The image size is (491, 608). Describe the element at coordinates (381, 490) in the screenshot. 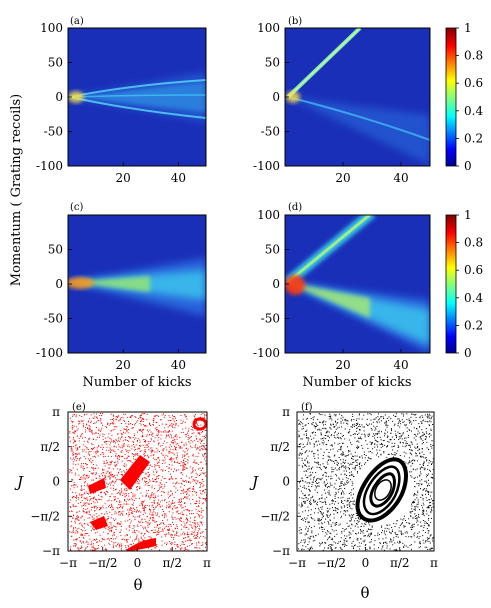

I see `panel-f-island` at that location.